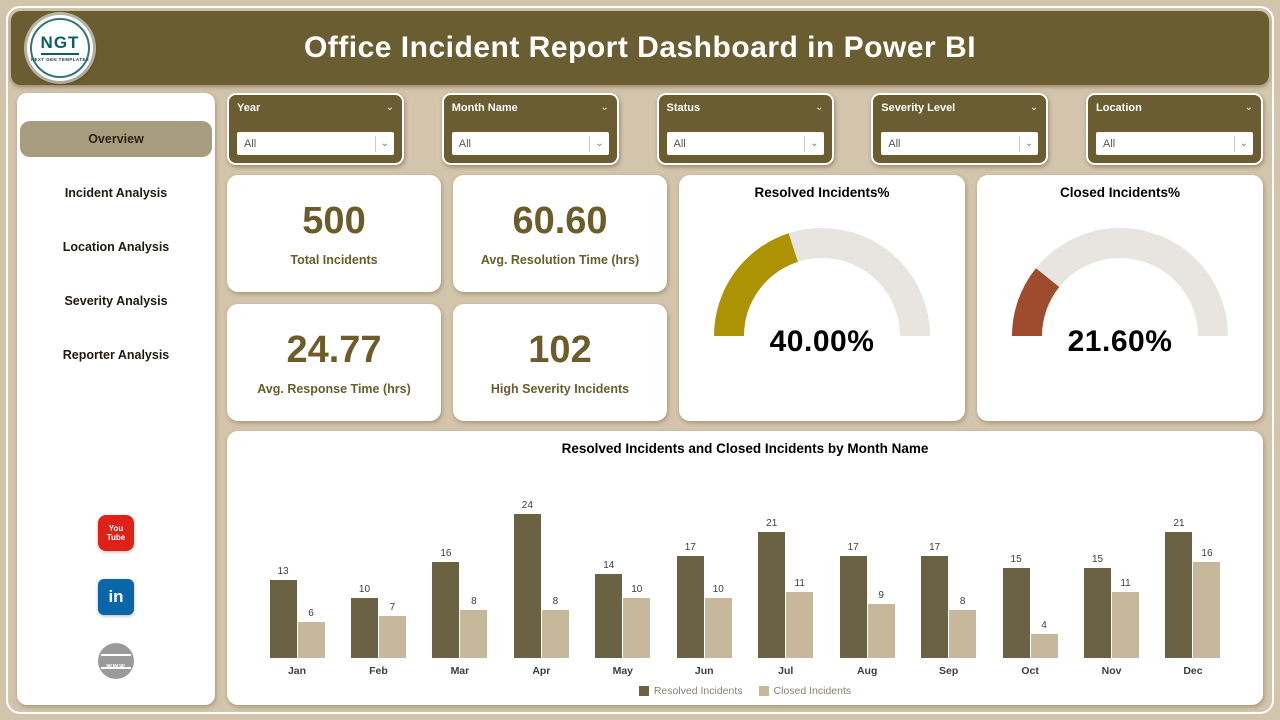 This screenshot has width=1280, height=720. What do you see at coordinates (116, 533) in the screenshot?
I see `youtube-icon: You Tube` at bounding box center [116, 533].